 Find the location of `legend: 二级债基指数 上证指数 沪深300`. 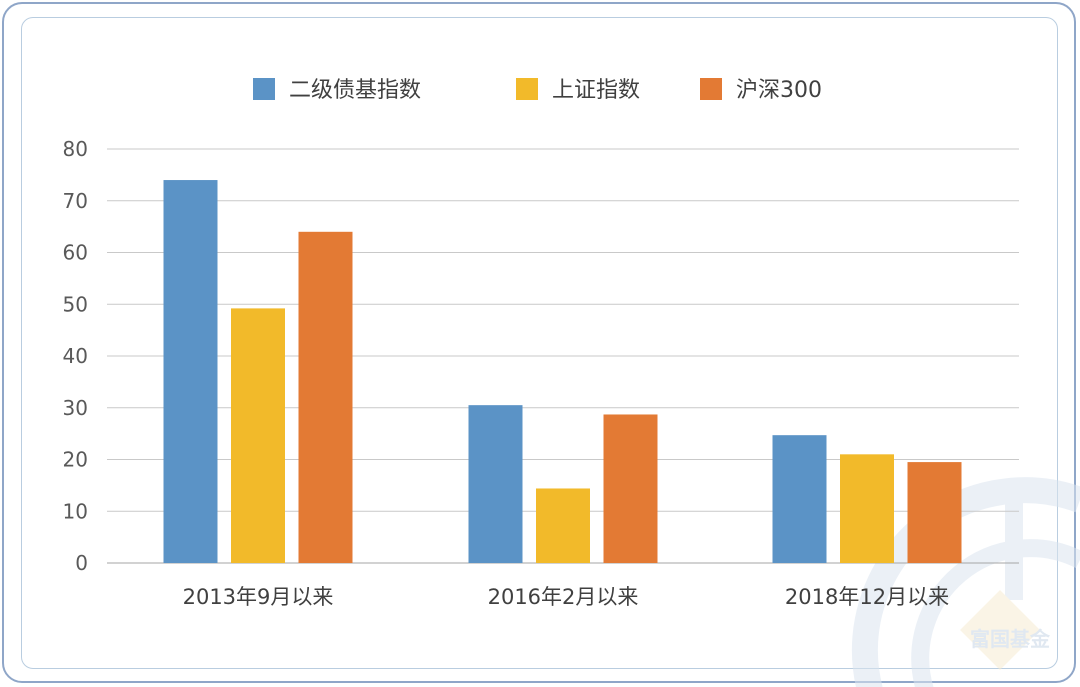

legend: 二级债基指数 上证指数 沪深300 is located at coordinates (537, 90).